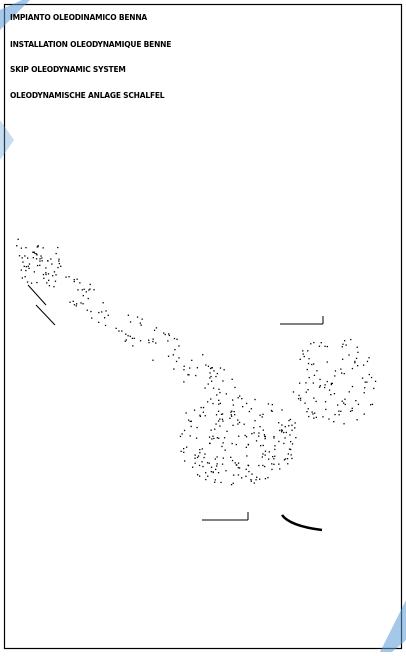 The width and height of the screenshot is (406, 656). Describe the element at coordinates (68, 69) in the screenshot. I see `title-line: SKIP OLEODYNAMIC SYSTEM` at that location.